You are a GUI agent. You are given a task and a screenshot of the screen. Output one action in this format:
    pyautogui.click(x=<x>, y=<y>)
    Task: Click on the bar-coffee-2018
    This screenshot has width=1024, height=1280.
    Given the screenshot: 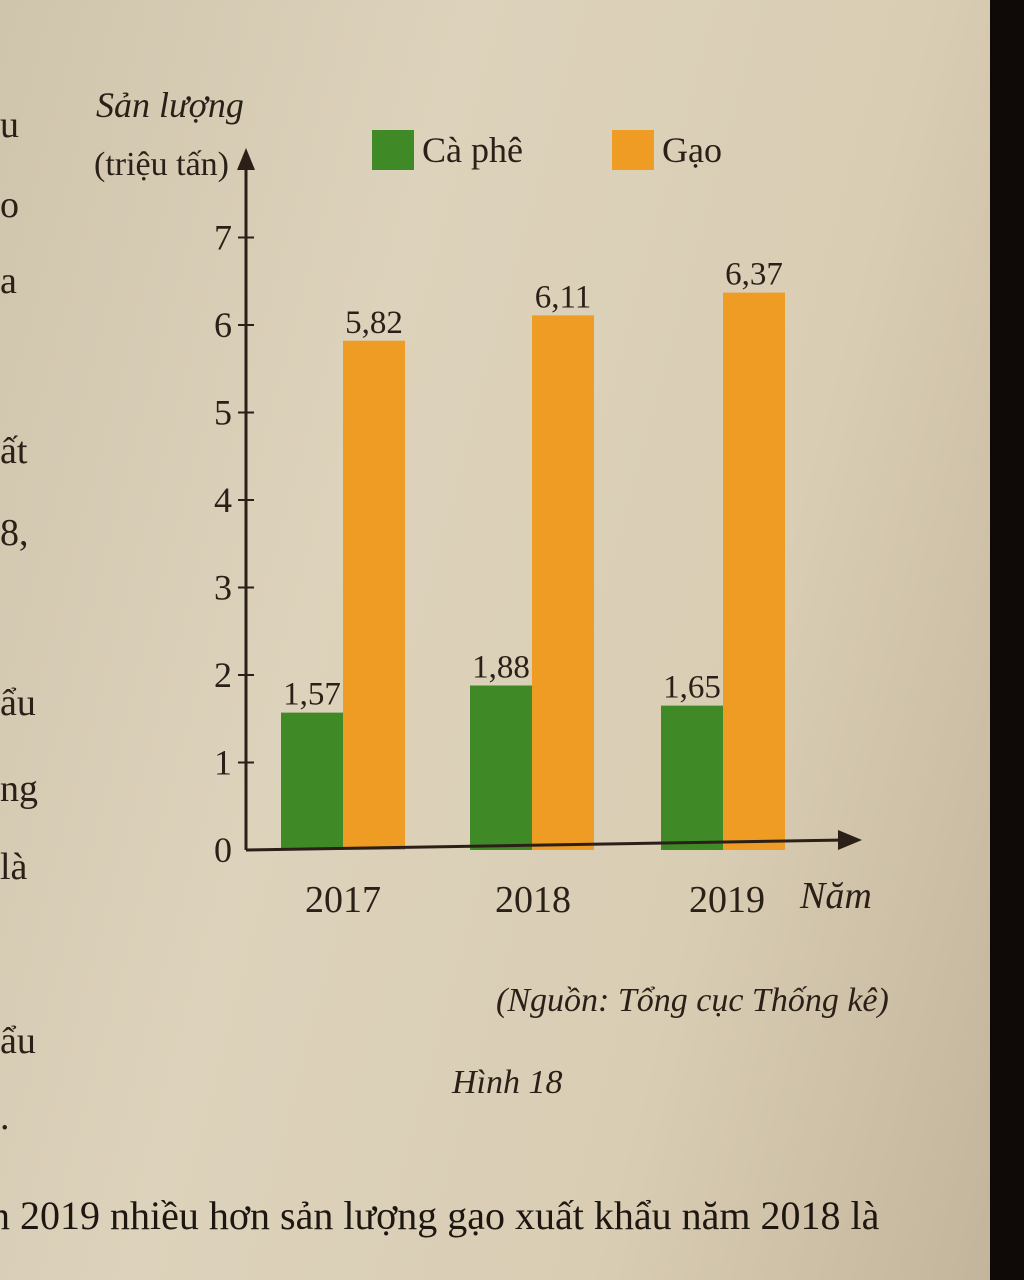 What is the action you would take?
    pyautogui.click(x=501, y=767)
    